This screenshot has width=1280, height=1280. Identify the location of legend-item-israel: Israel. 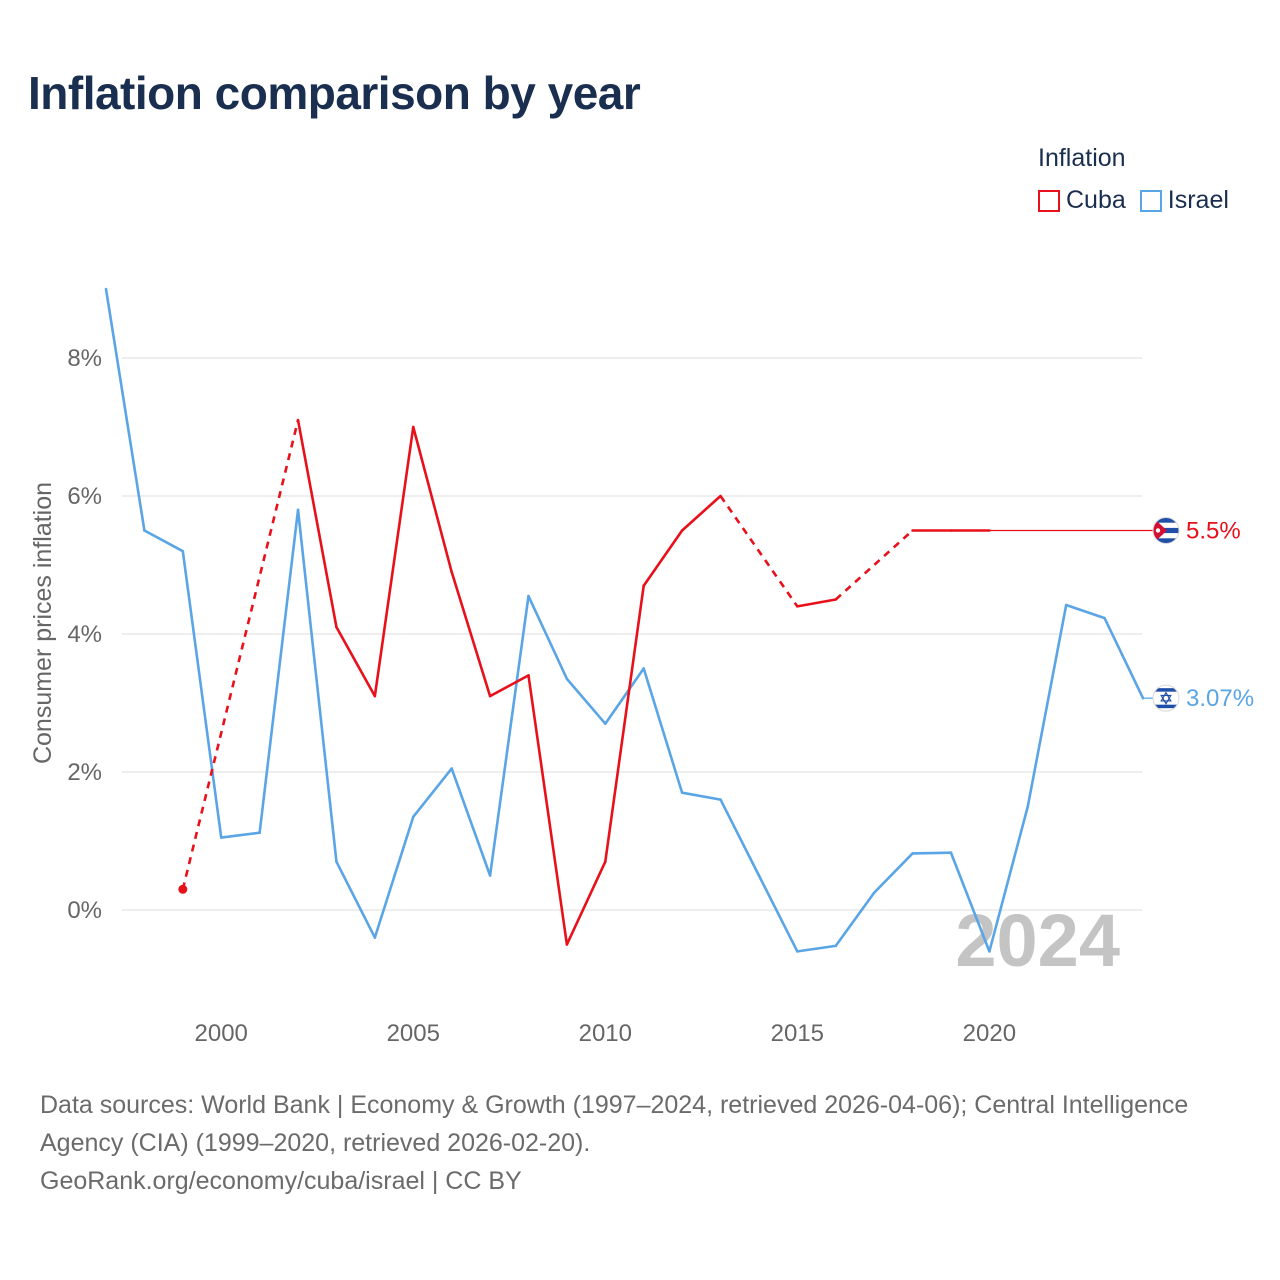
(1184, 200).